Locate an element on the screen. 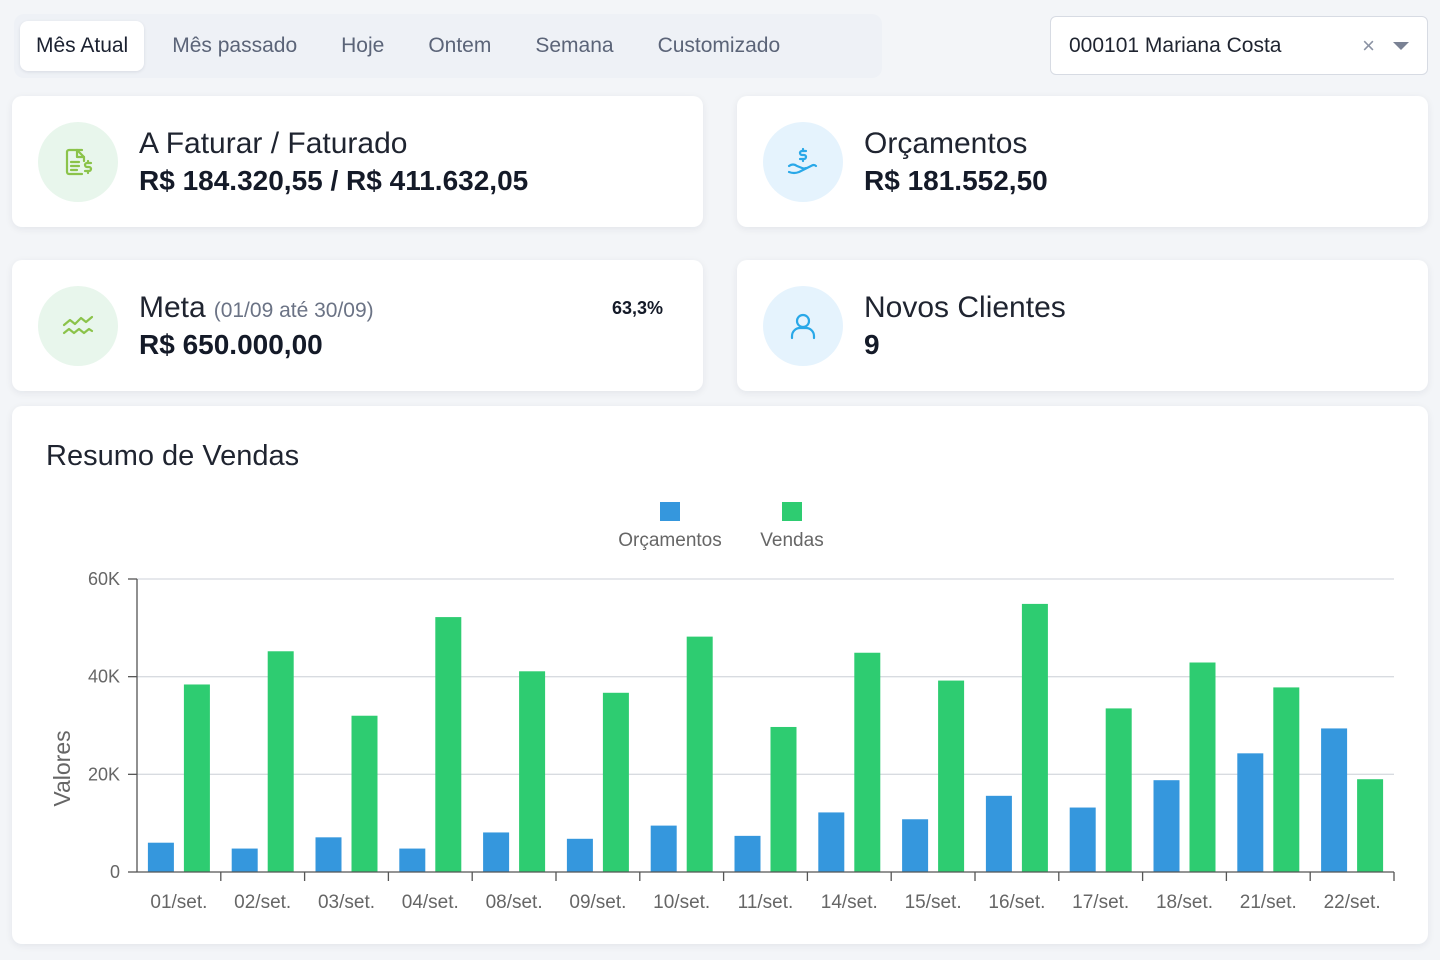 The height and width of the screenshot is (960, 1440). invoice-dollar-icon is located at coordinates (78, 161).